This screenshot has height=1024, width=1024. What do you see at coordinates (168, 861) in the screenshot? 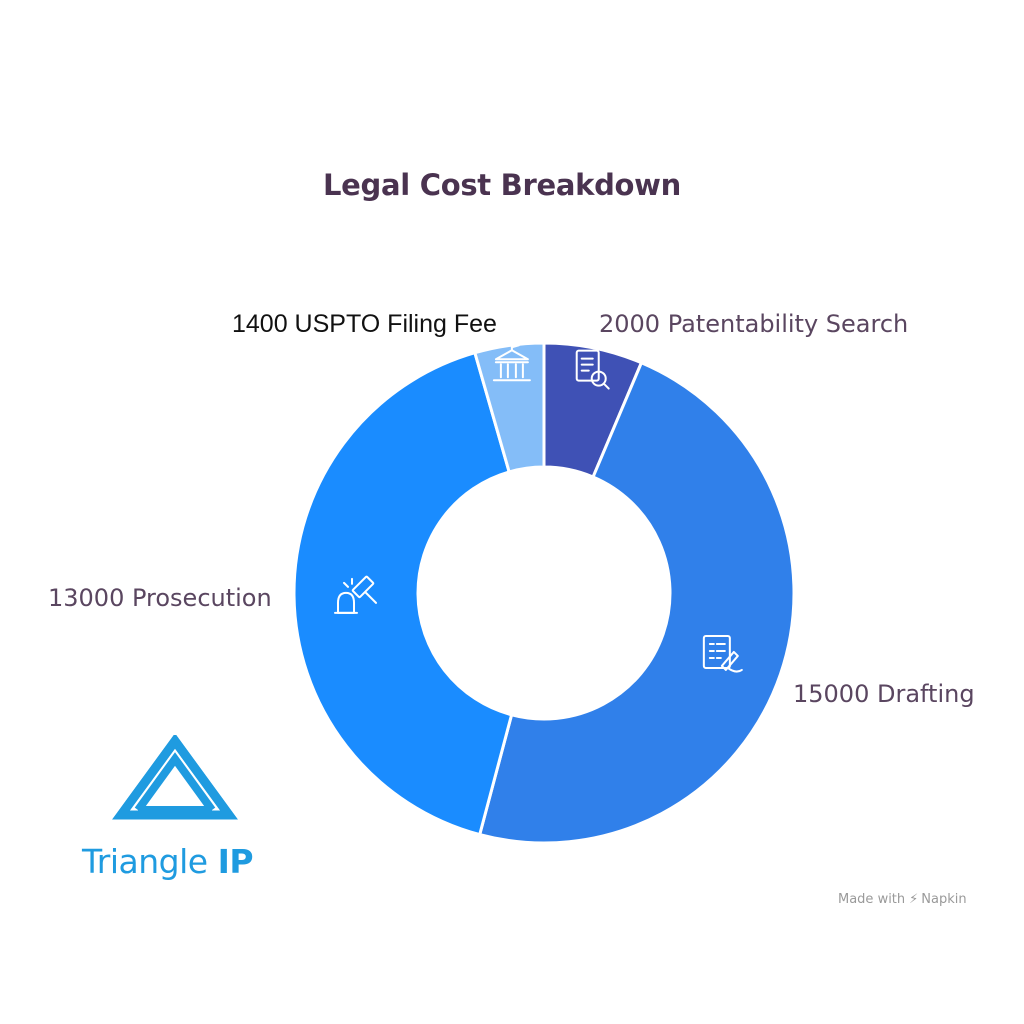
I see `logo-wordmark: Triangle IP` at bounding box center [168, 861].